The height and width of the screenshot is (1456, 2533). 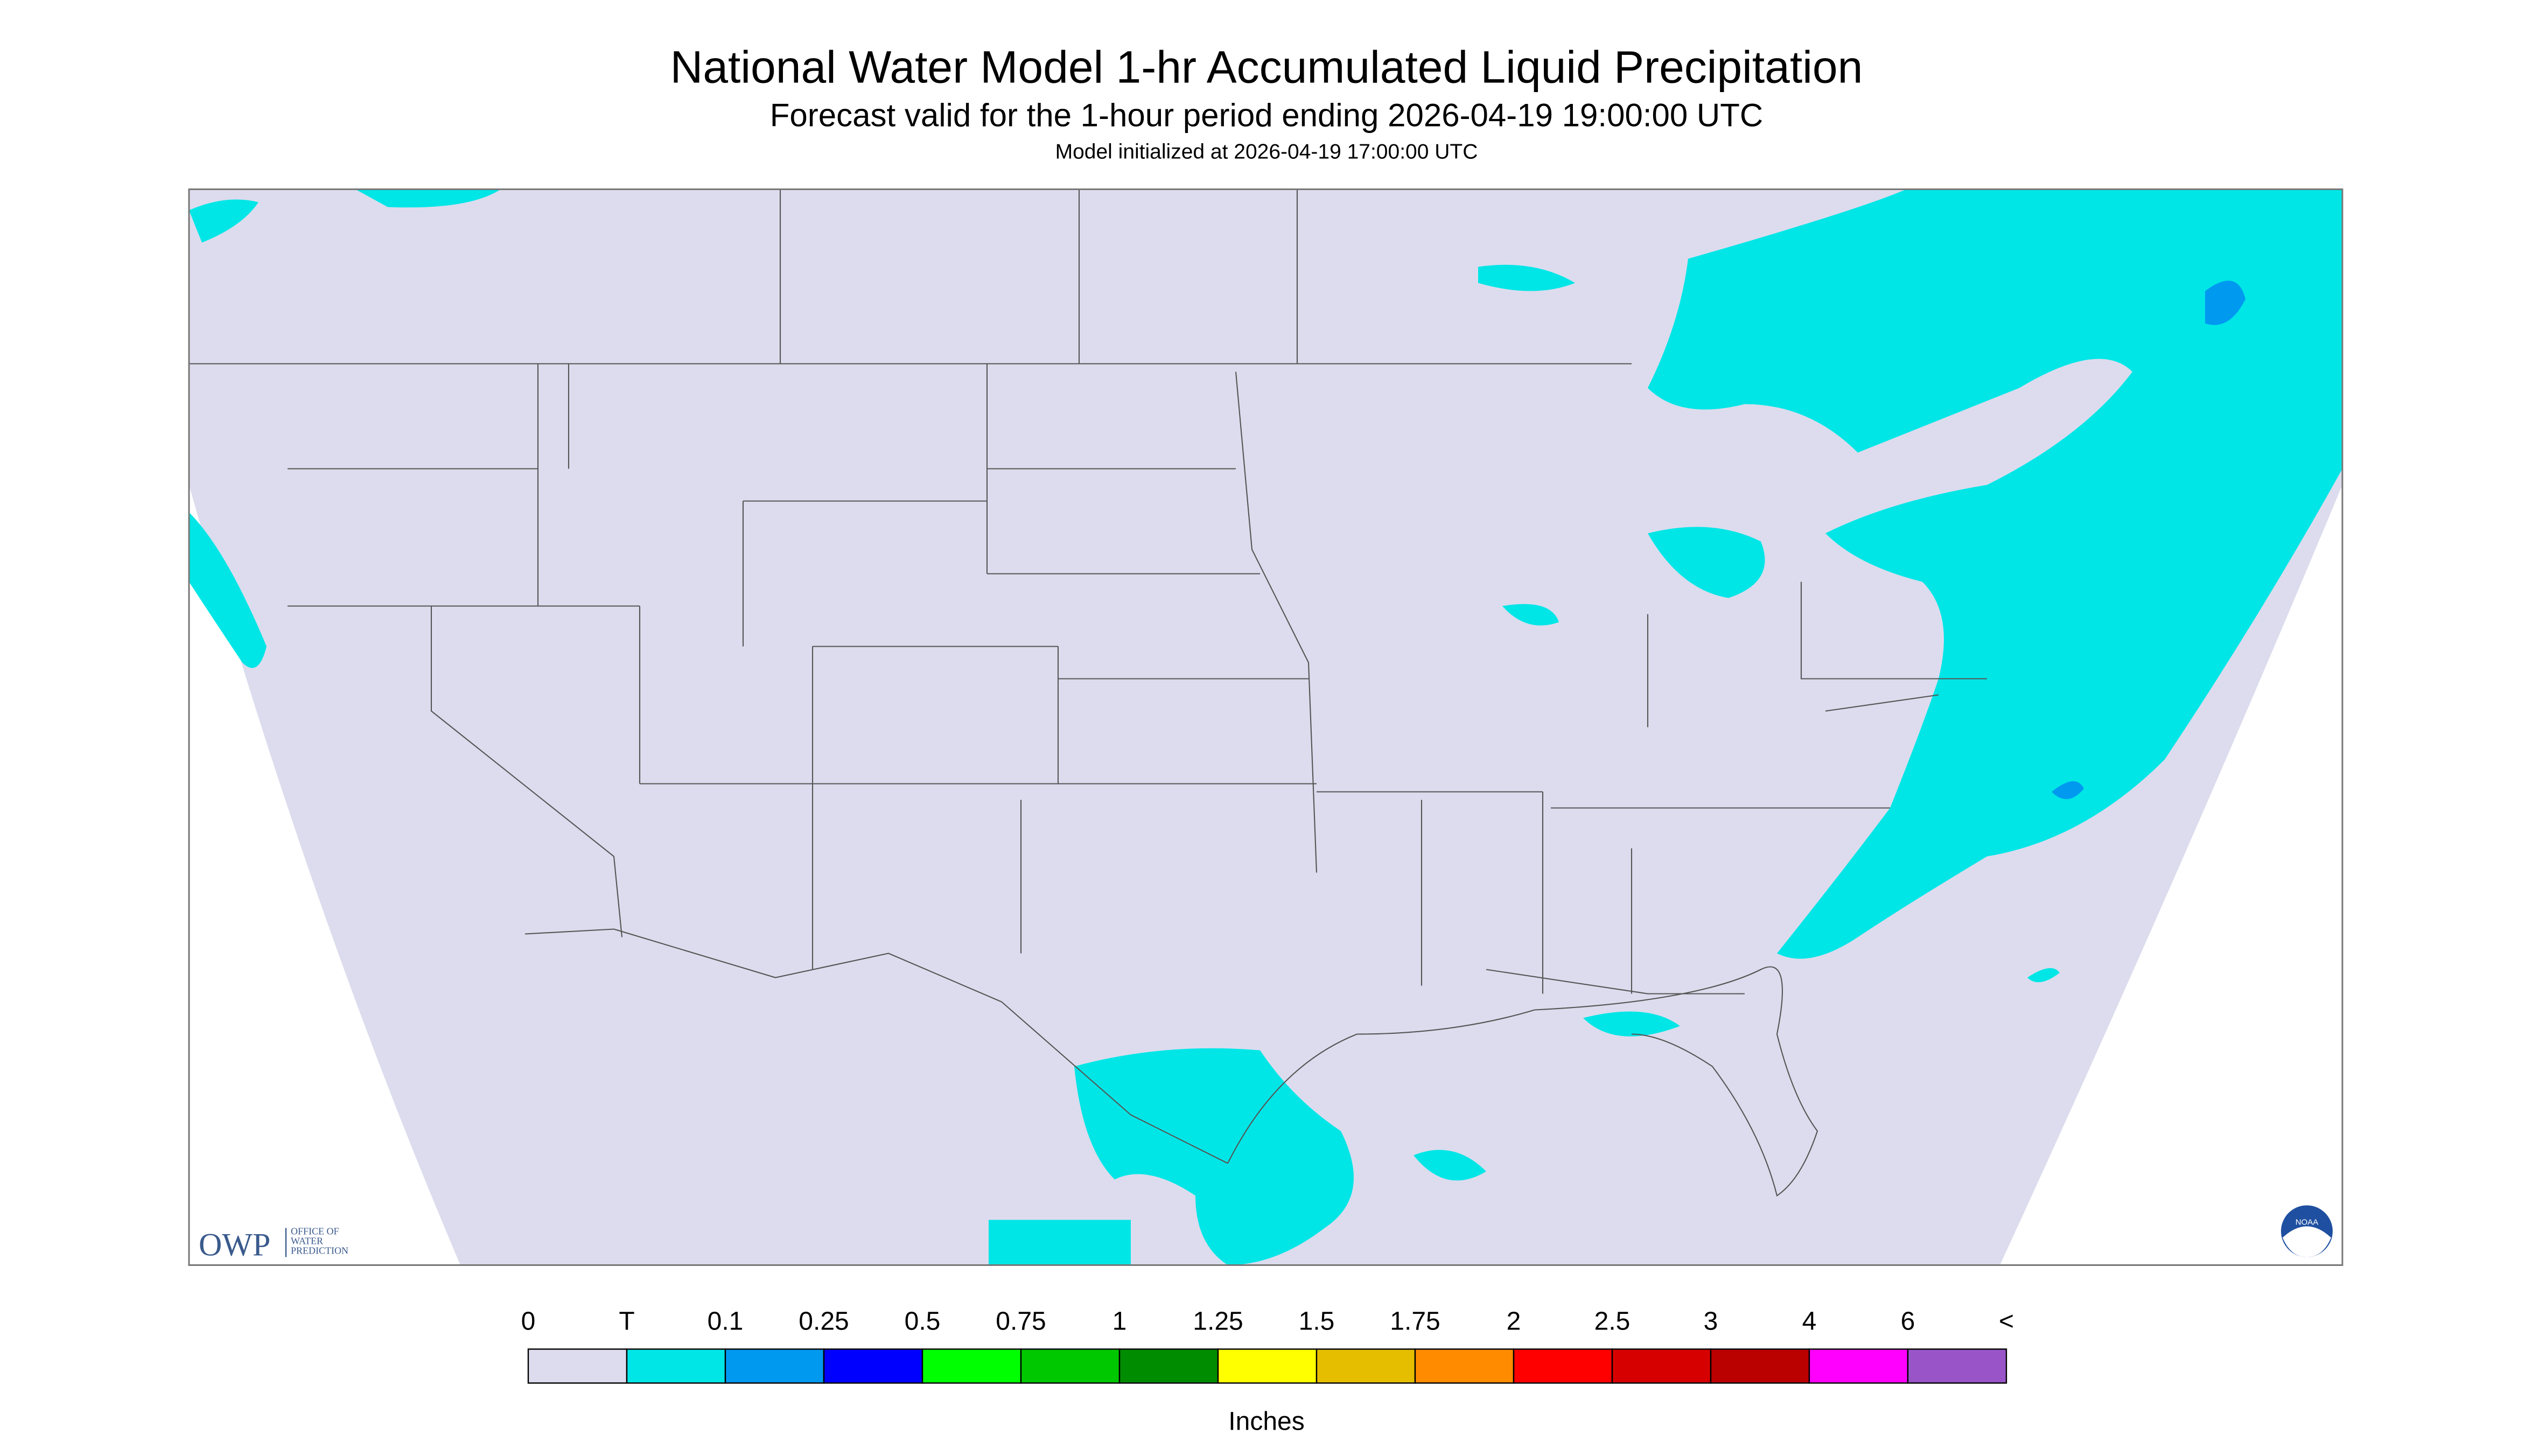 What do you see at coordinates (1021, 1321) in the screenshot?
I see `colorbar-label: 0.75` at bounding box center [1021, 1321].